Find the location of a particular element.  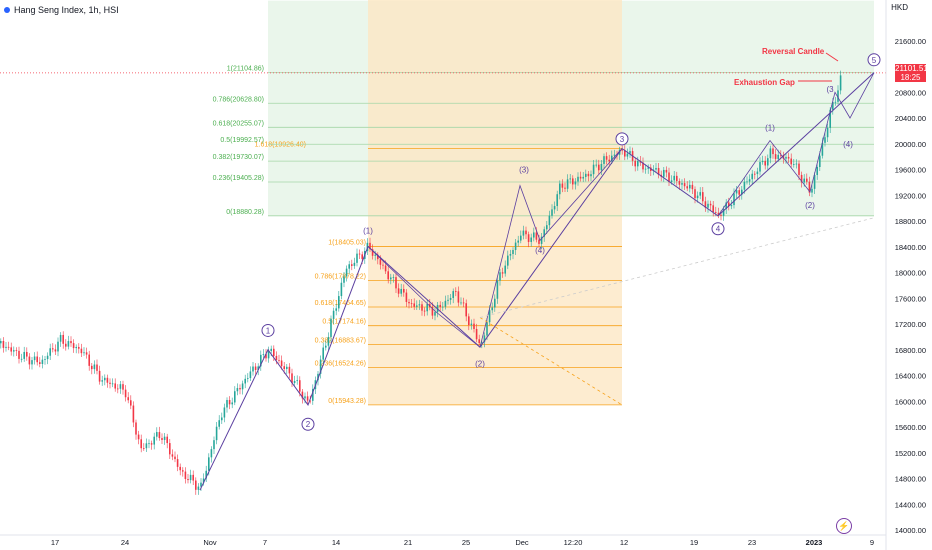

wave-label: 2 is located at coordinates (308, 424).